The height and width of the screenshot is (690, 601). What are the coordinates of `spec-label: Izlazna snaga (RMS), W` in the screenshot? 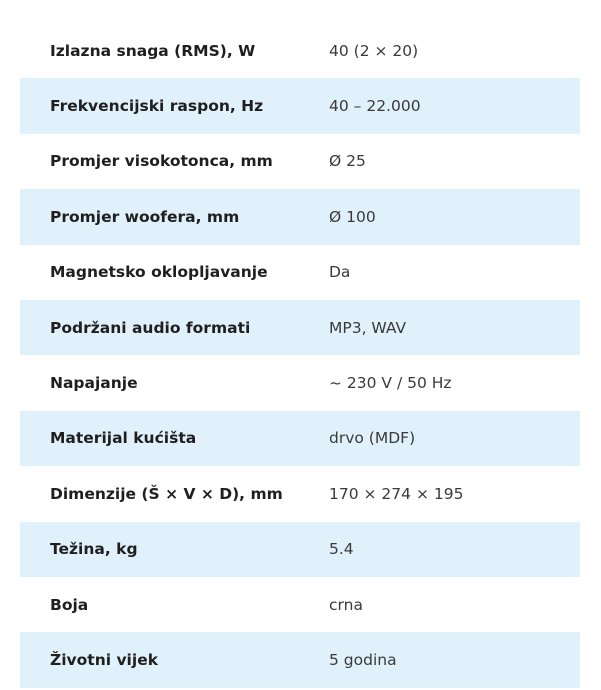 It's located at (153, 50).